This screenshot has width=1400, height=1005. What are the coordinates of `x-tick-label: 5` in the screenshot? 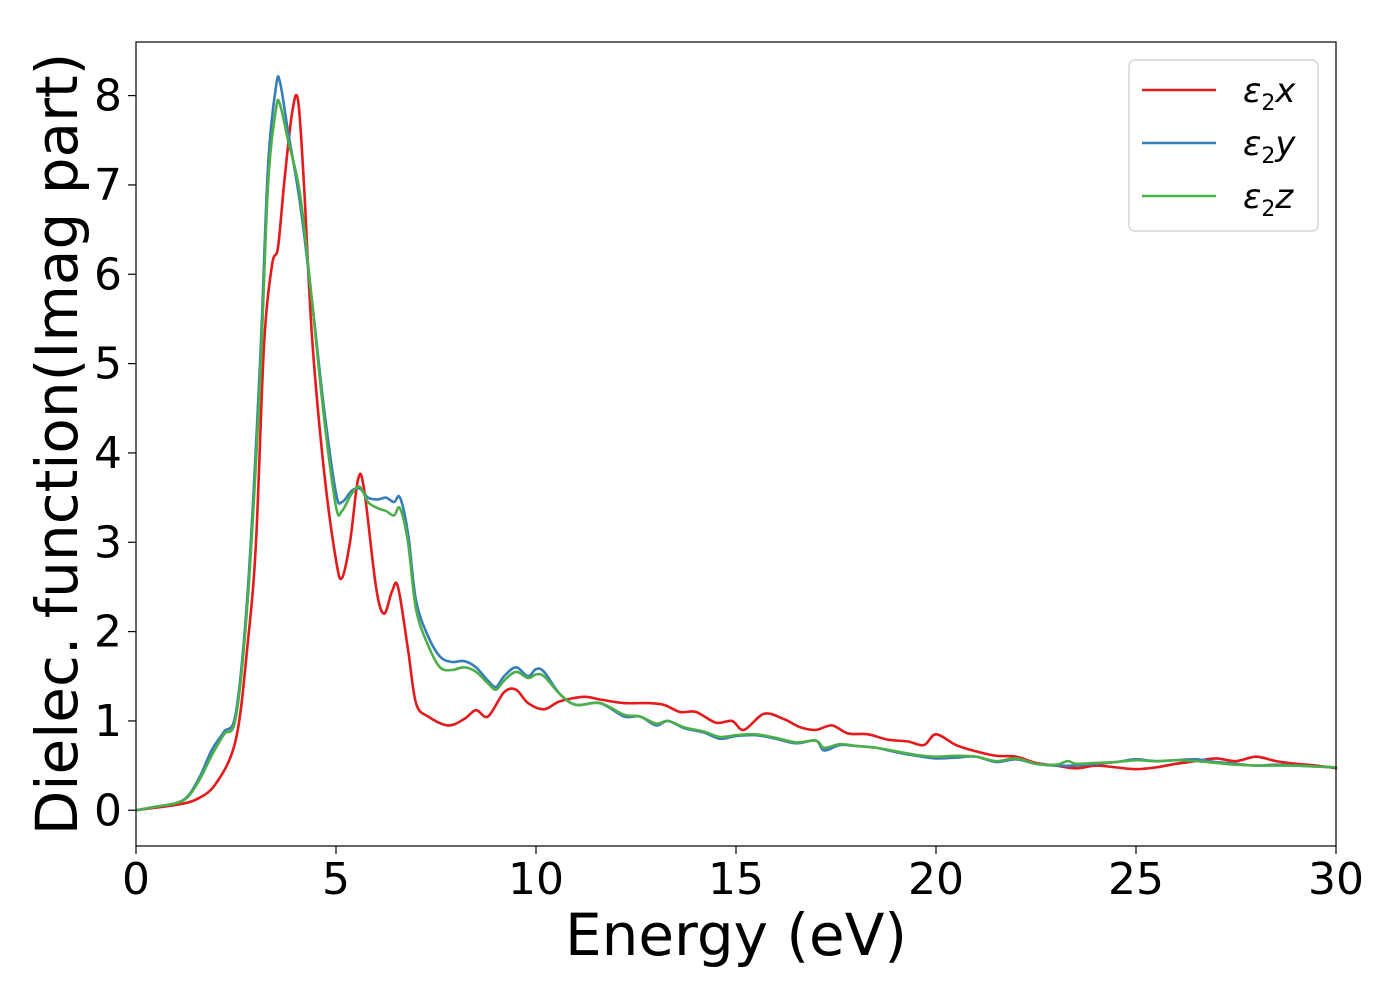 It's located at (336, 879).